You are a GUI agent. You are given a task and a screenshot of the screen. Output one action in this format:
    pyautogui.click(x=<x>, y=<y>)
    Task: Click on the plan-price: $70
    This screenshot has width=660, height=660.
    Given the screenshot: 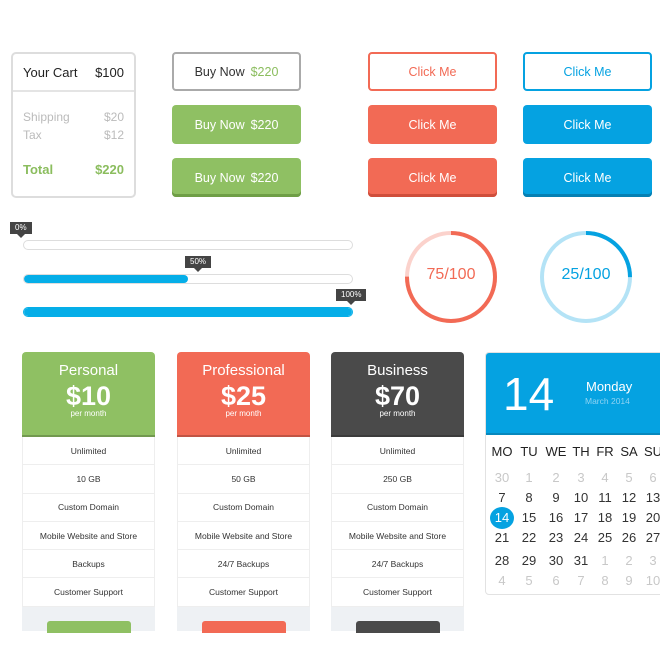 What is the action you would take?
    pyautogui.click(x=397, y=396)
    